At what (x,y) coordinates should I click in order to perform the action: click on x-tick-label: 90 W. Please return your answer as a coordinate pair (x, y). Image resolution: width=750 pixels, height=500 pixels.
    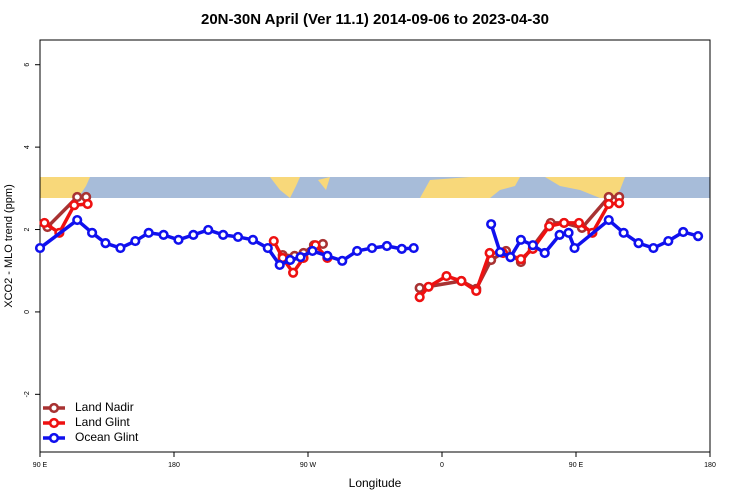
    Looking at the image, I should click on (308, 465).